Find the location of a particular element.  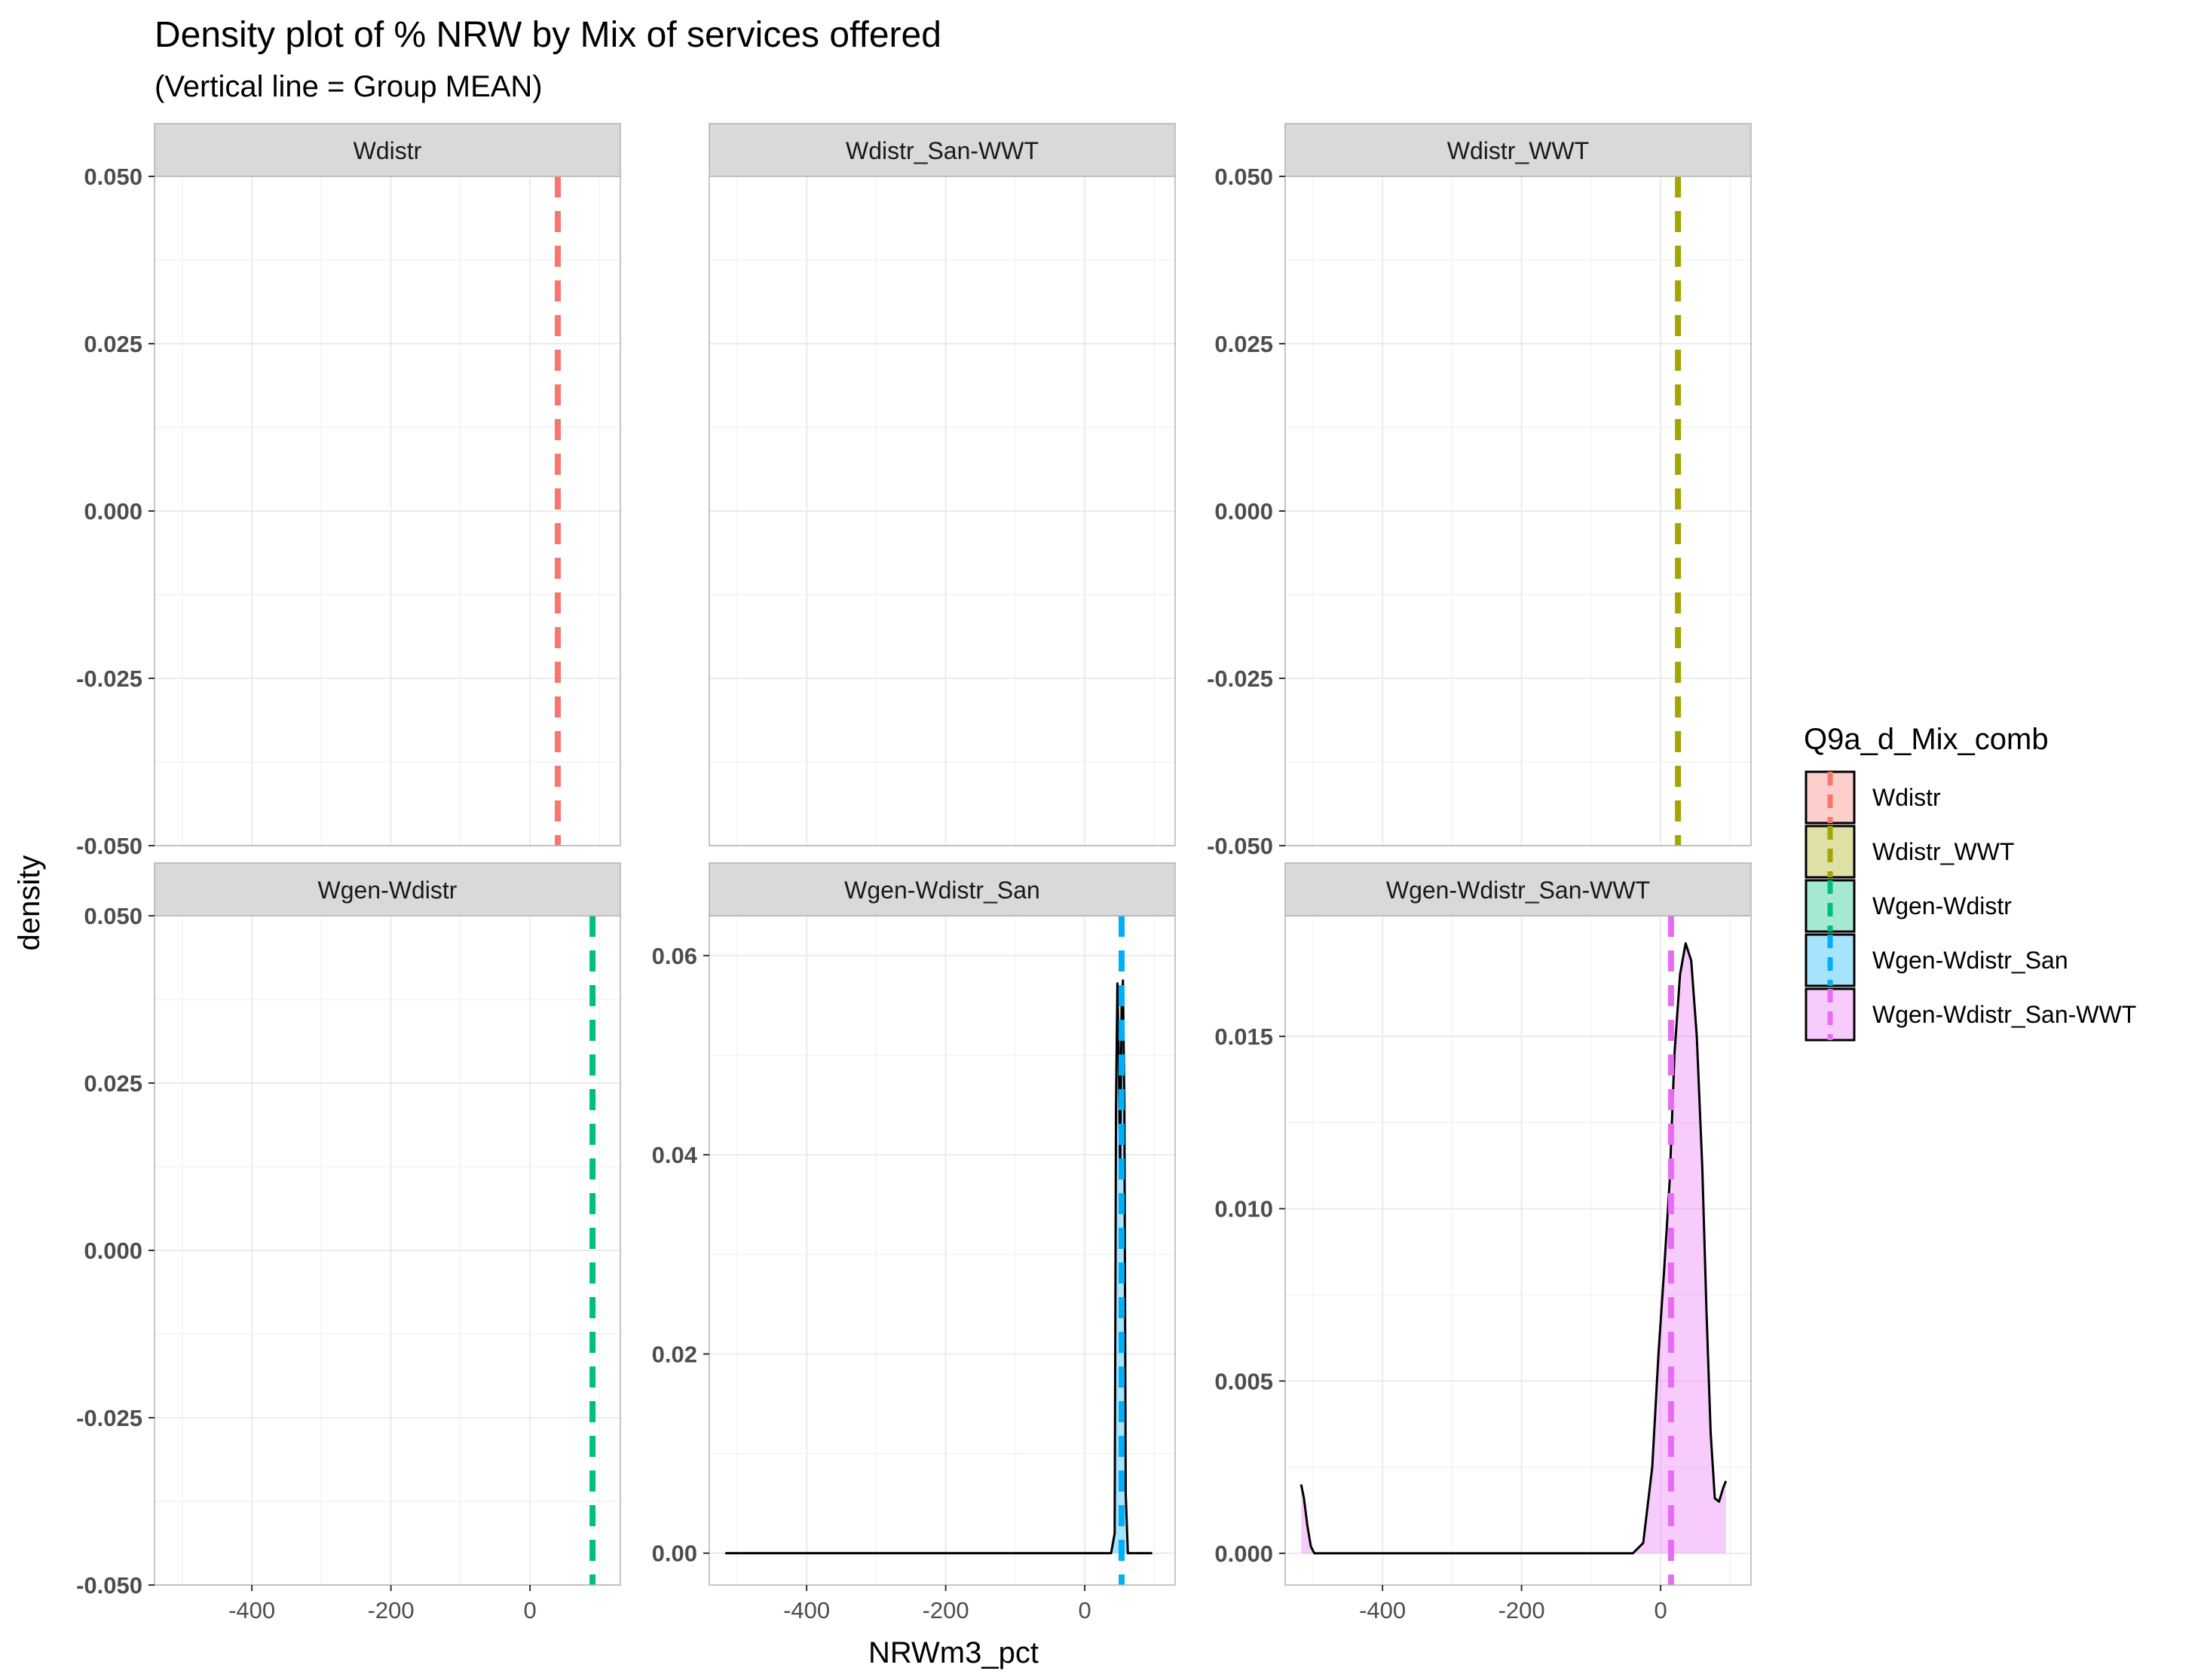

facet-strip-label: Wdistr_San-WWT is located at coordinates (942, 150).